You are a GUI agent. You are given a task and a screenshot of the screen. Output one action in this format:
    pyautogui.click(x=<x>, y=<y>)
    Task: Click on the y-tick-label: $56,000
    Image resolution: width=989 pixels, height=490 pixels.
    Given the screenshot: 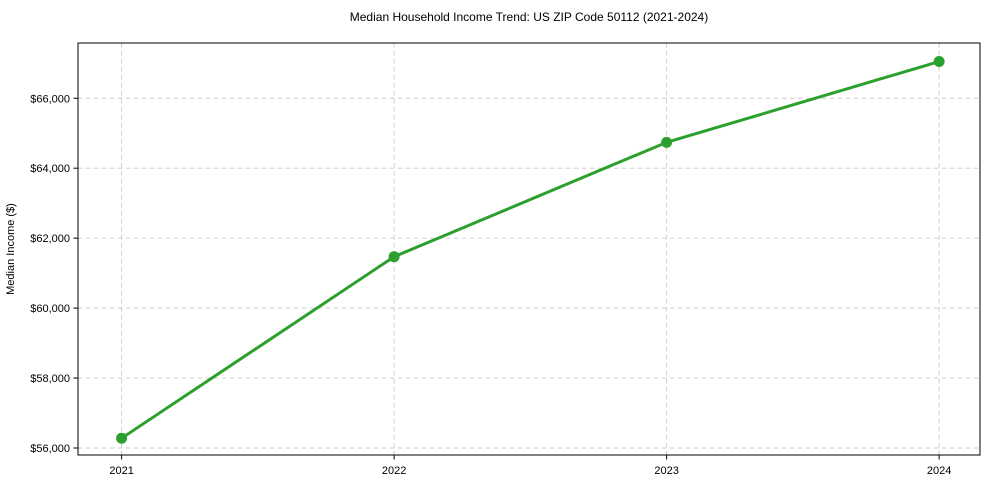 What is the action you would take?
    pyautogui.click(x=50, y=449)
    